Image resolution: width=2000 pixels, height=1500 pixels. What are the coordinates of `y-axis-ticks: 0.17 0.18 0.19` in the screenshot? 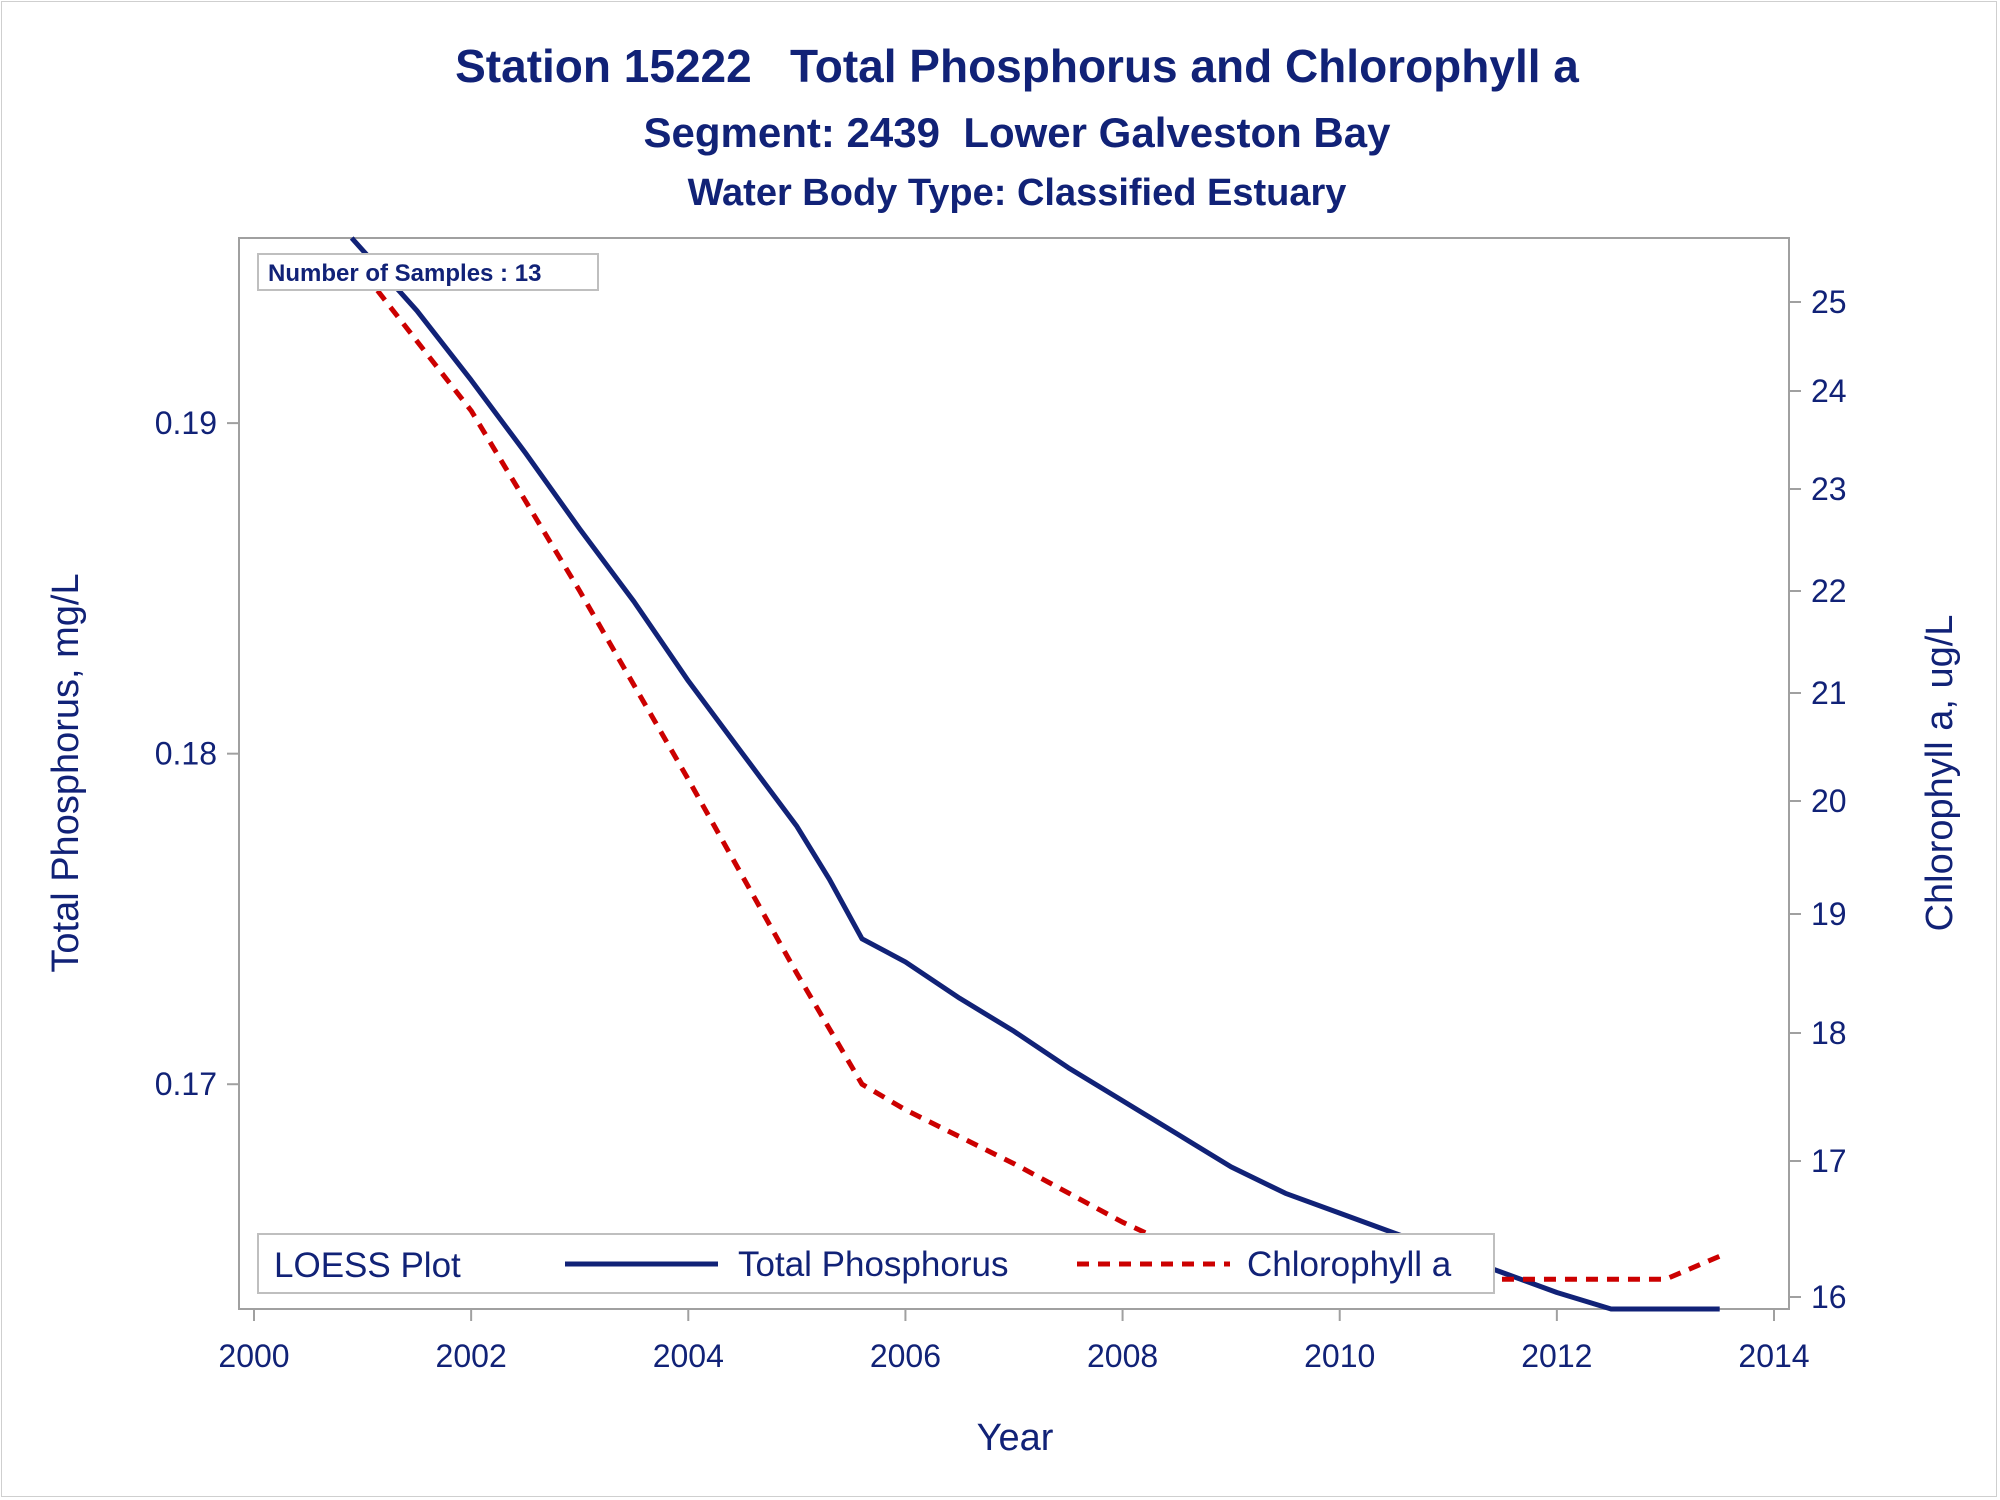 It's located at (197, 753).